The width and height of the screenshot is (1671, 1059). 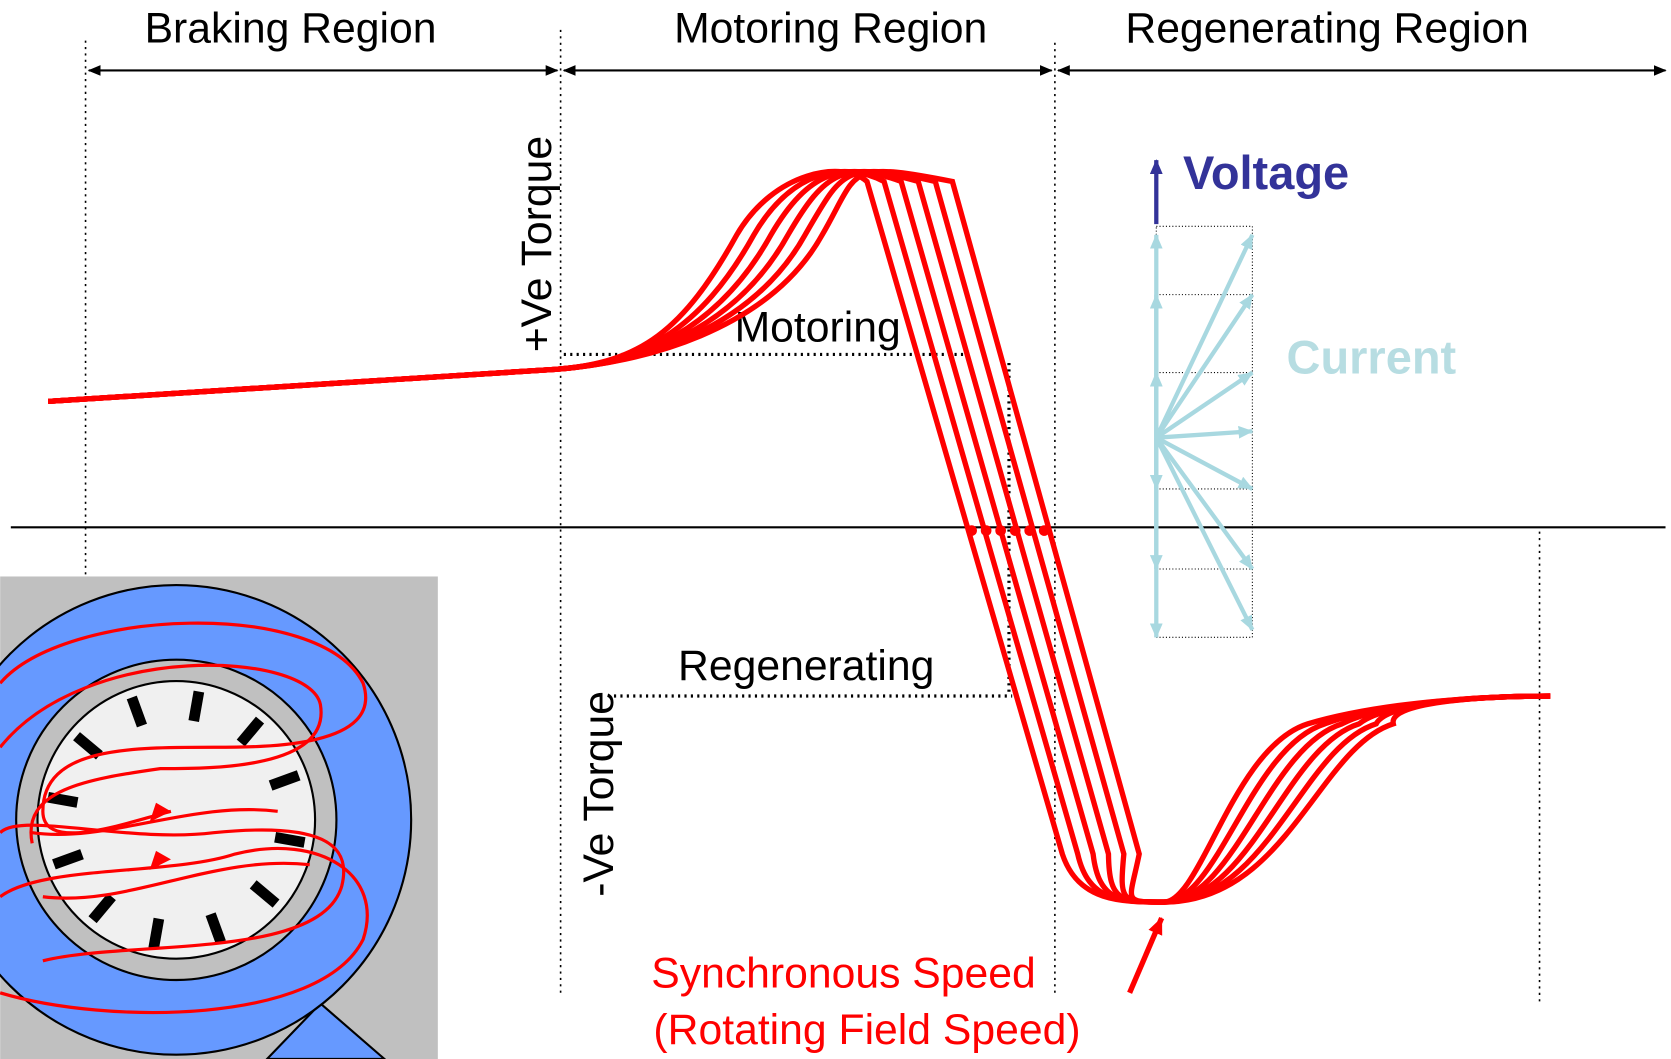 I want to click on current-phasors, so click(x=1202, y=436).